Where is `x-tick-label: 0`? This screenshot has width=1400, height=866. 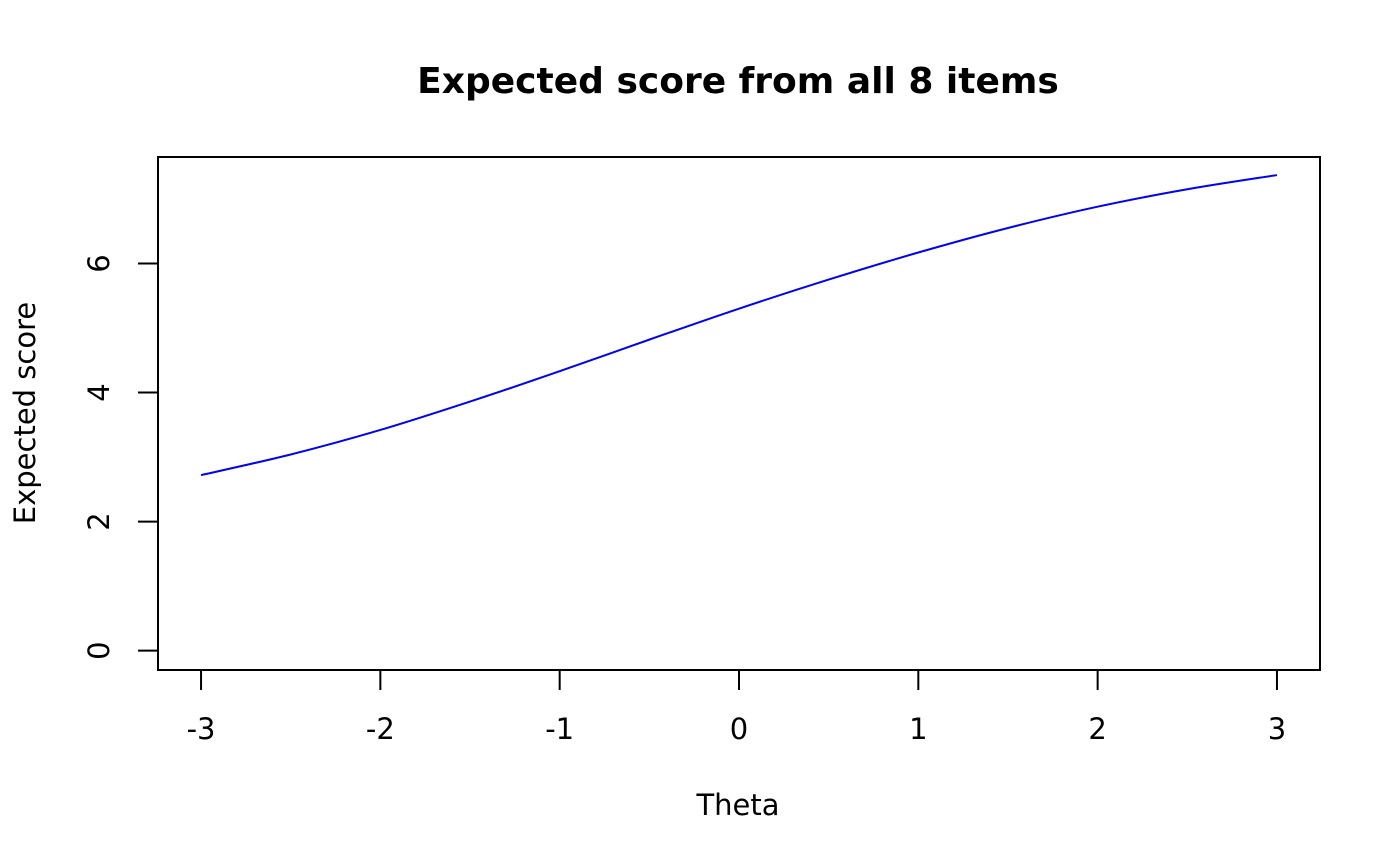 x-tick-label: 0 is located at coordinates (739, 729).